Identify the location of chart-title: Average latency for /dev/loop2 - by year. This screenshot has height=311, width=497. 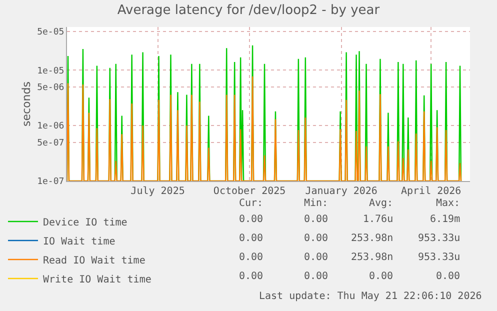
(248, 10).